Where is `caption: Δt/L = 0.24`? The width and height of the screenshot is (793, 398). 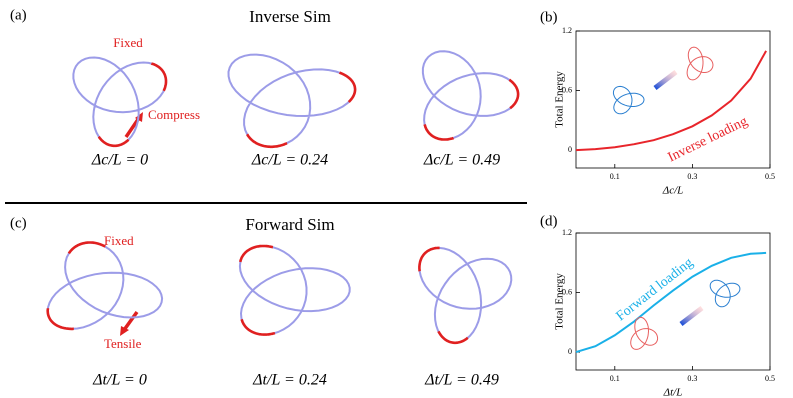 caption: Δt/L = 0.24 is located at coordinates (289, 380).